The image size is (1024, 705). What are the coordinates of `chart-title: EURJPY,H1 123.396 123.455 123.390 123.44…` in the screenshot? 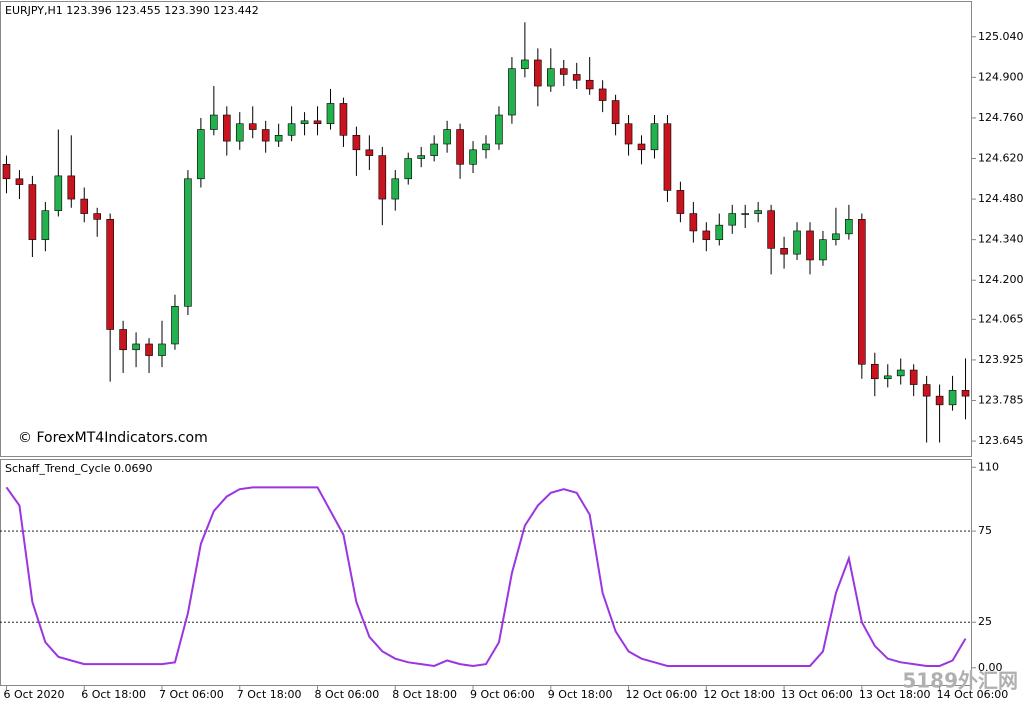 It's located at (132, 10).